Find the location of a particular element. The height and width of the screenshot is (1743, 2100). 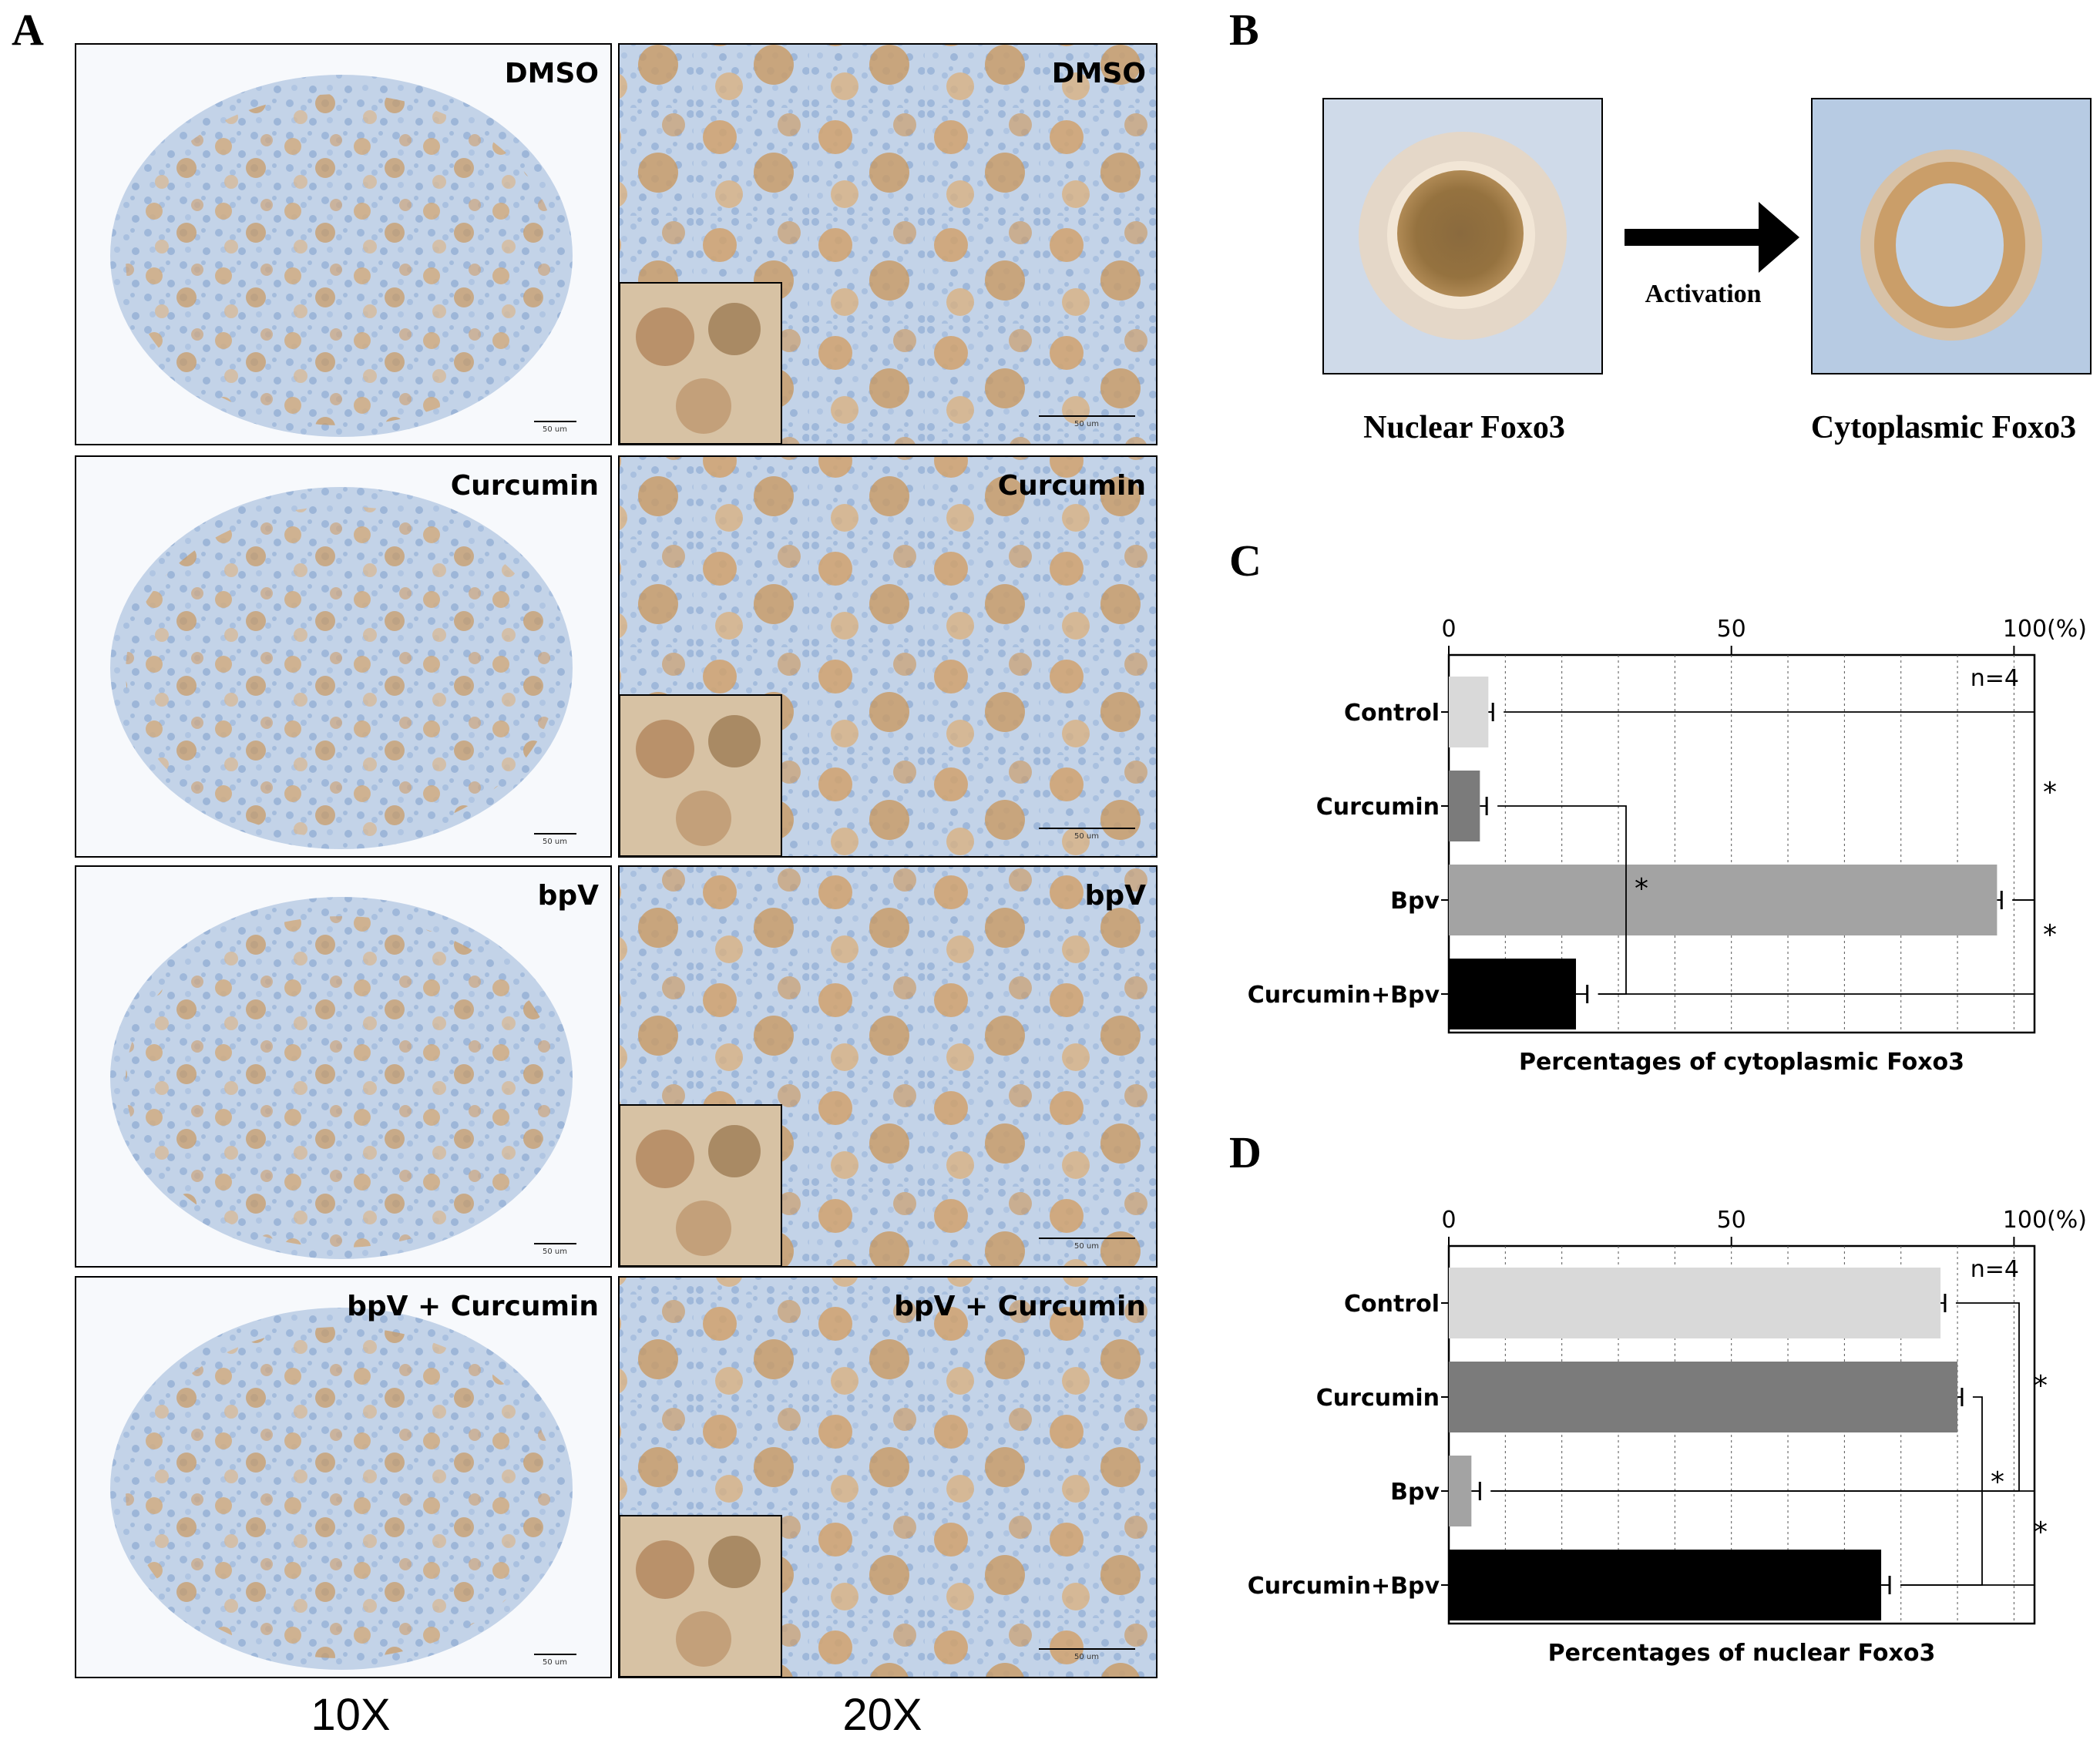

micrograph-20x-bpv-curcumin: bpV + Curcumin 50 um is located at coordinates (888, 1477).